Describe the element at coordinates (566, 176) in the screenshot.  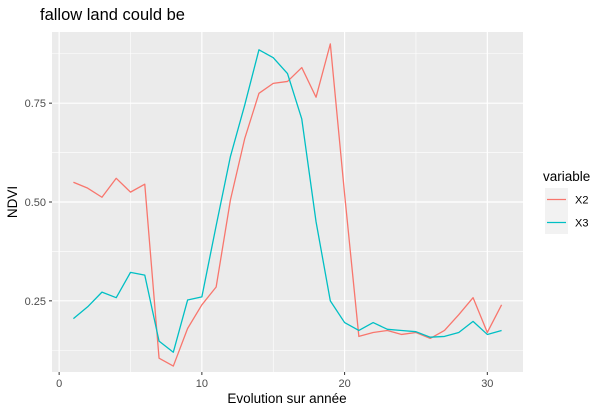
I see `legend-title: variable` at that location.